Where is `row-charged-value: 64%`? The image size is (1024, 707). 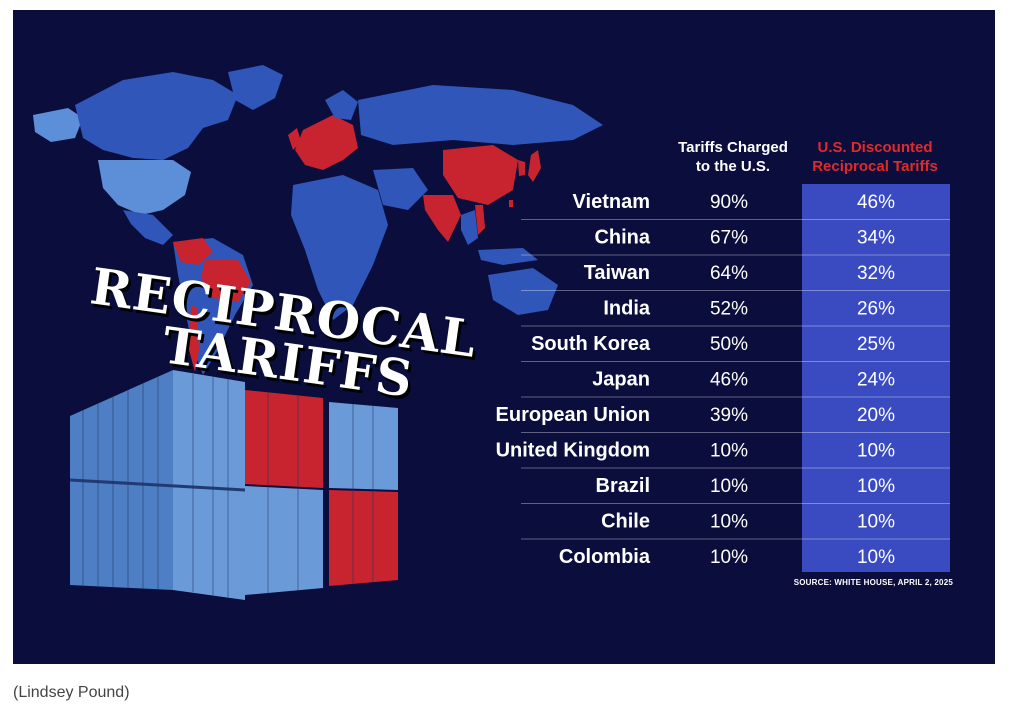
row-charged-value: 64% is located at coordinates (729, 273).